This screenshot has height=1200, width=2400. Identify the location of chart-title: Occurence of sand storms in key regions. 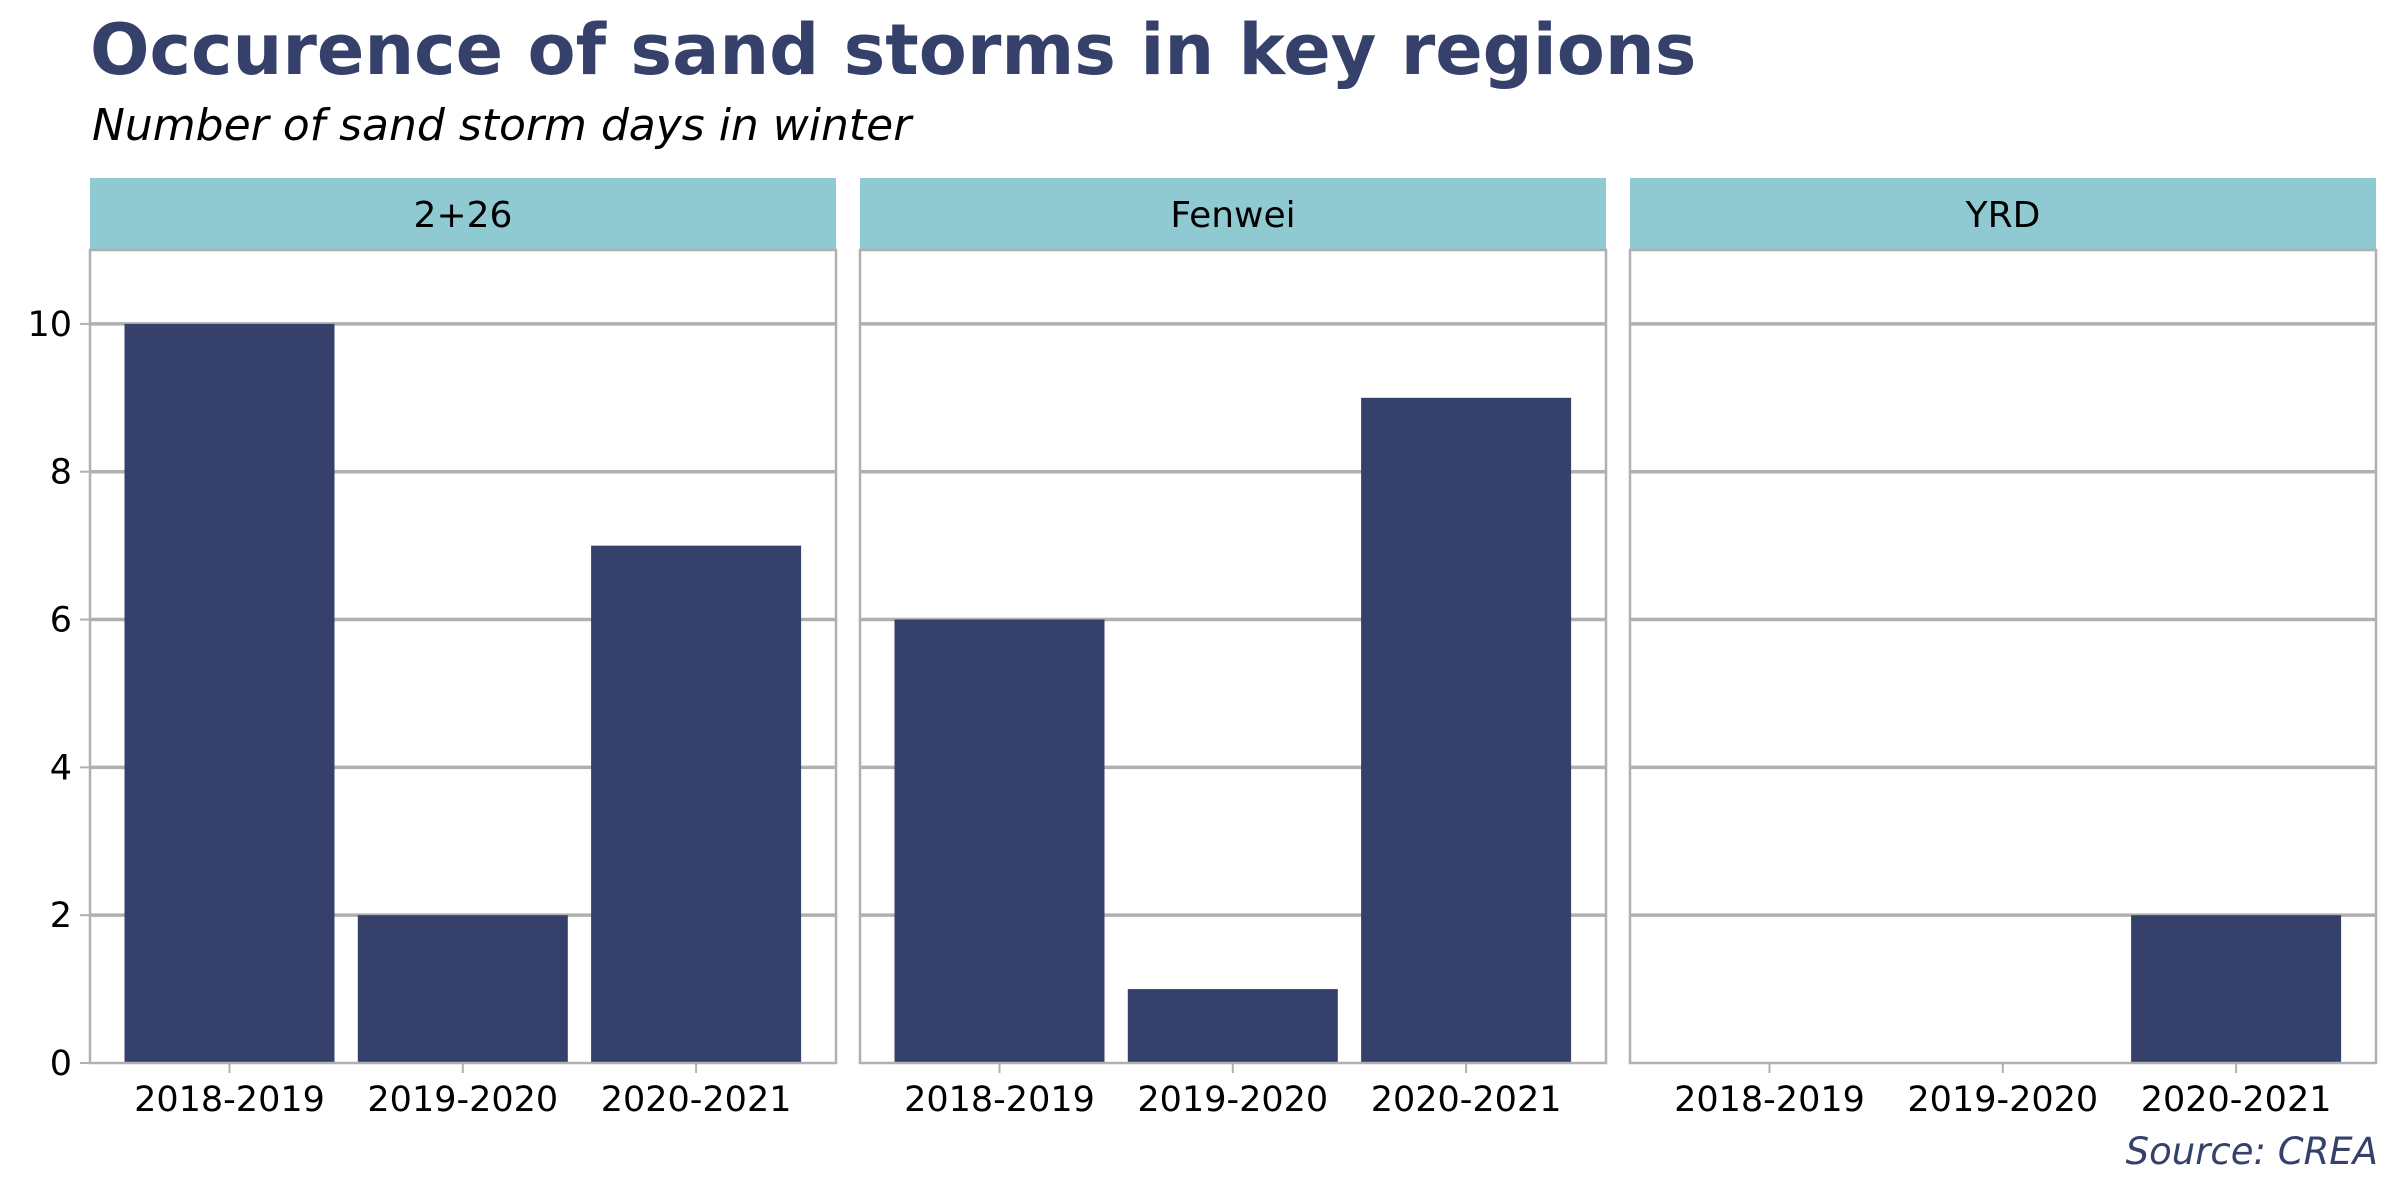
(893, 50).